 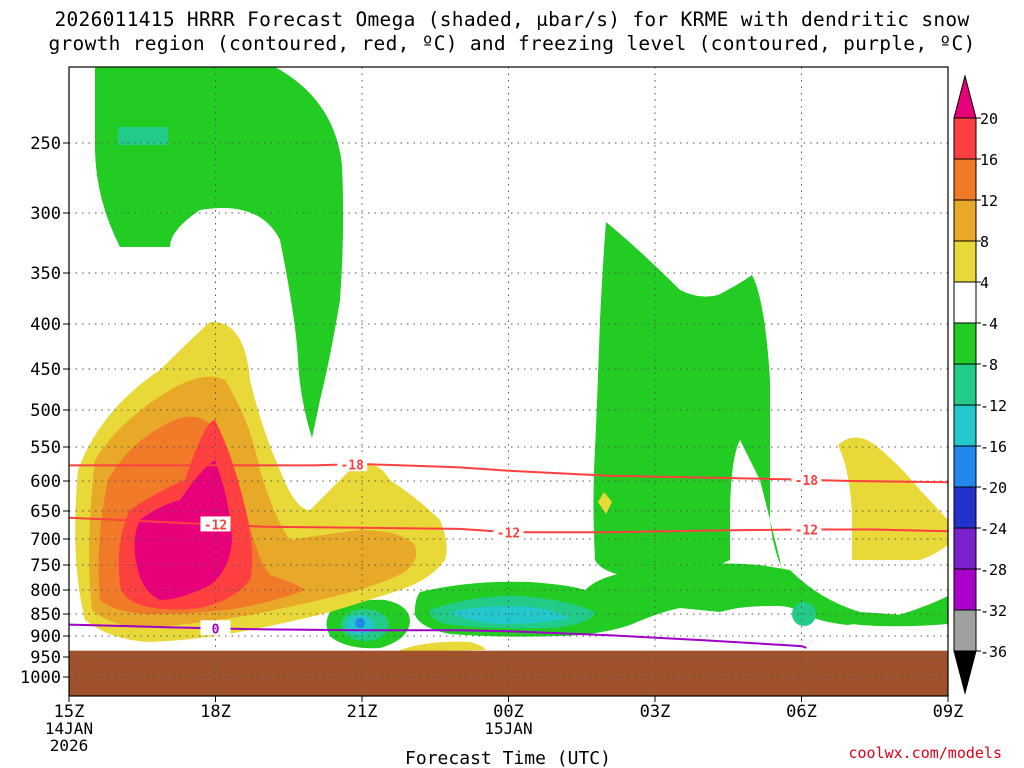 What do you see at coordinates (45, 591) in the screenshot?
I see `y-tick-label: 800` at bounding box center [45, 591].